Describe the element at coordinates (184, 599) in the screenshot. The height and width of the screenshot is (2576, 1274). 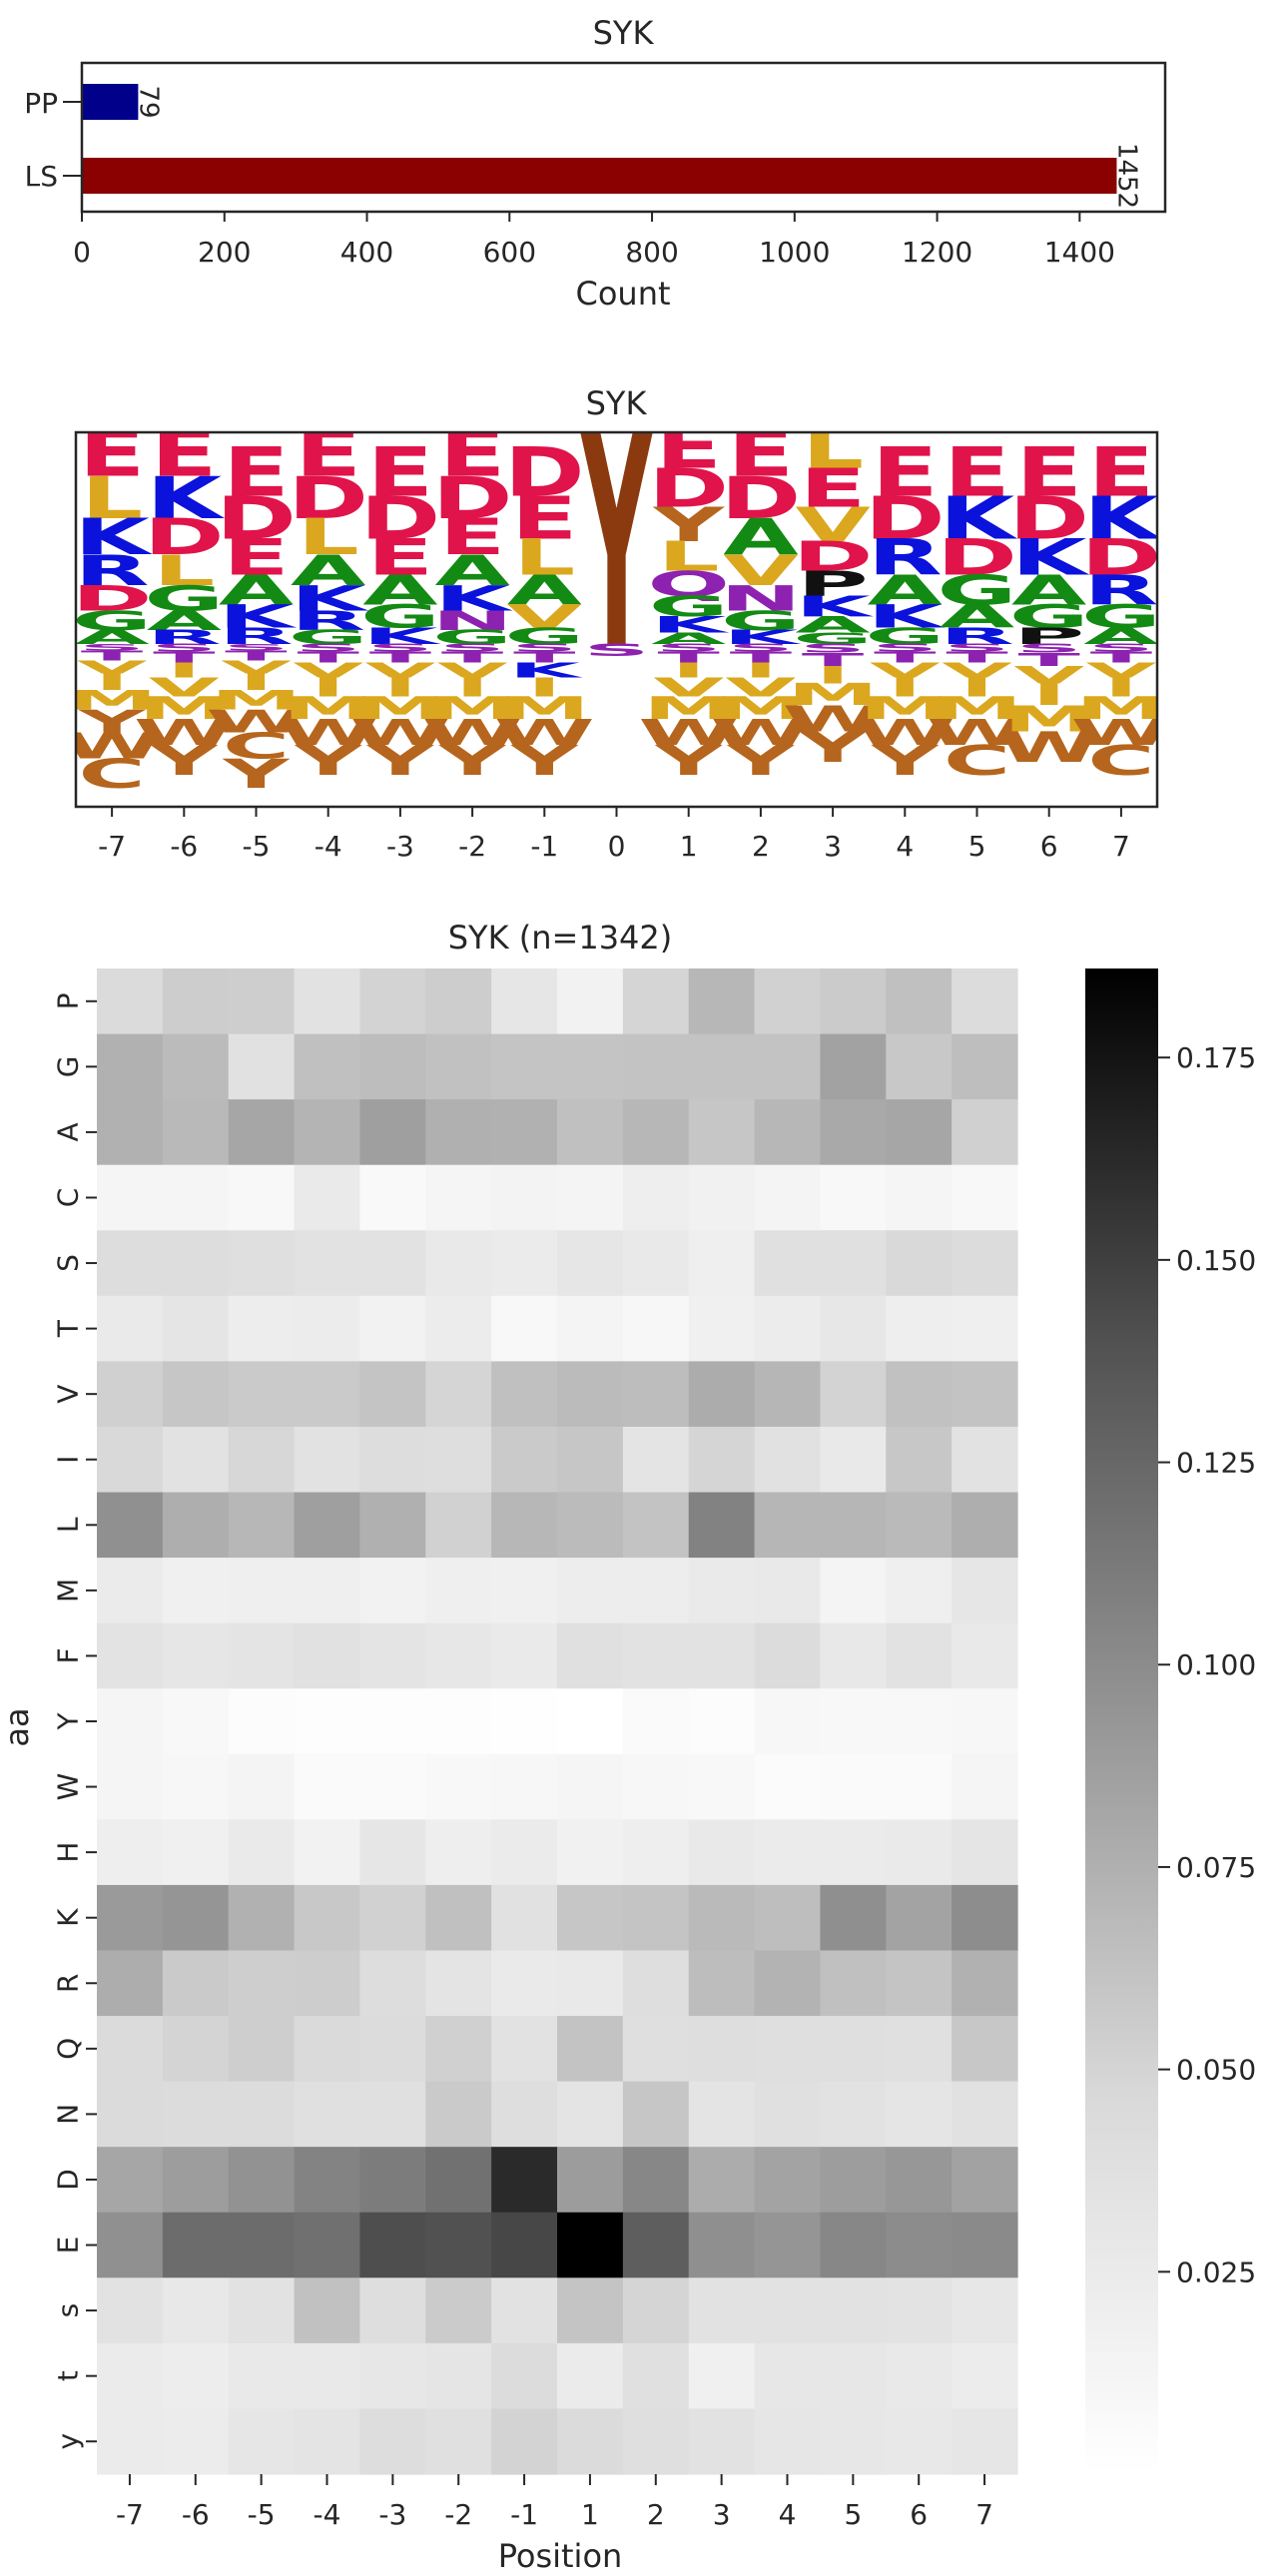
I see `logo-letter: G` at that location.